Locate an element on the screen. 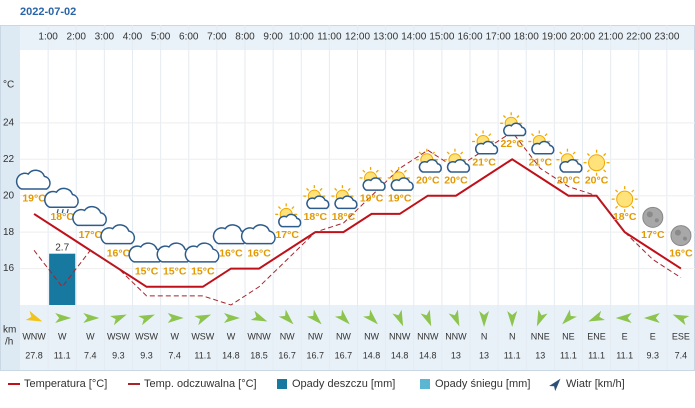 This screenshot has width=695, height=408. y-axis-label: °C is located at coordinates (8, 85).